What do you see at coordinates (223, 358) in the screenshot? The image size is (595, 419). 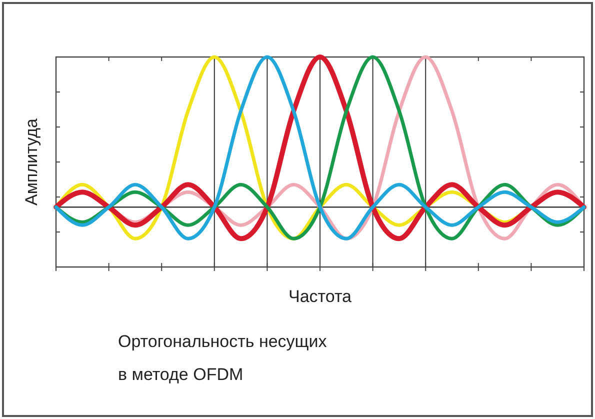 I see `text: Ортогональность несущих в методе OFDM` at bounding box center [223, 358].